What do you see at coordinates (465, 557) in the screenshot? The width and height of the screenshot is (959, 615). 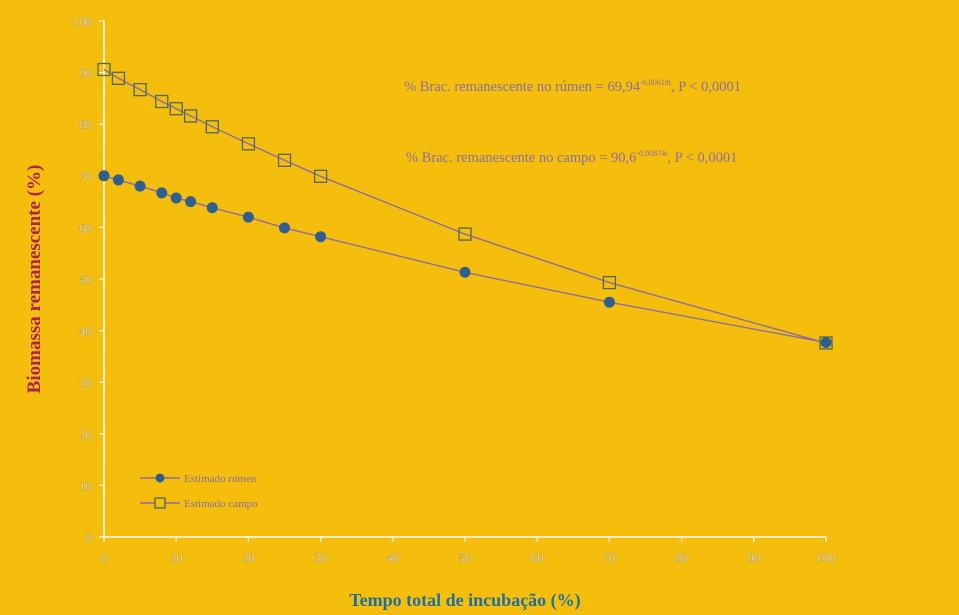 I see `x-tick-label: 50` at bounding box center [465, 557].